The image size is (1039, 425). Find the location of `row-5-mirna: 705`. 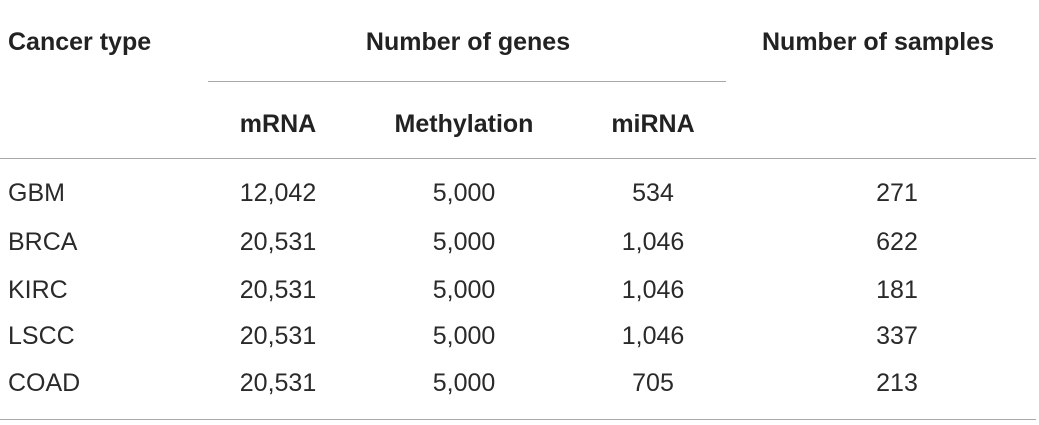

row-5-mirna: 705 is located at coordinates (653, 383).